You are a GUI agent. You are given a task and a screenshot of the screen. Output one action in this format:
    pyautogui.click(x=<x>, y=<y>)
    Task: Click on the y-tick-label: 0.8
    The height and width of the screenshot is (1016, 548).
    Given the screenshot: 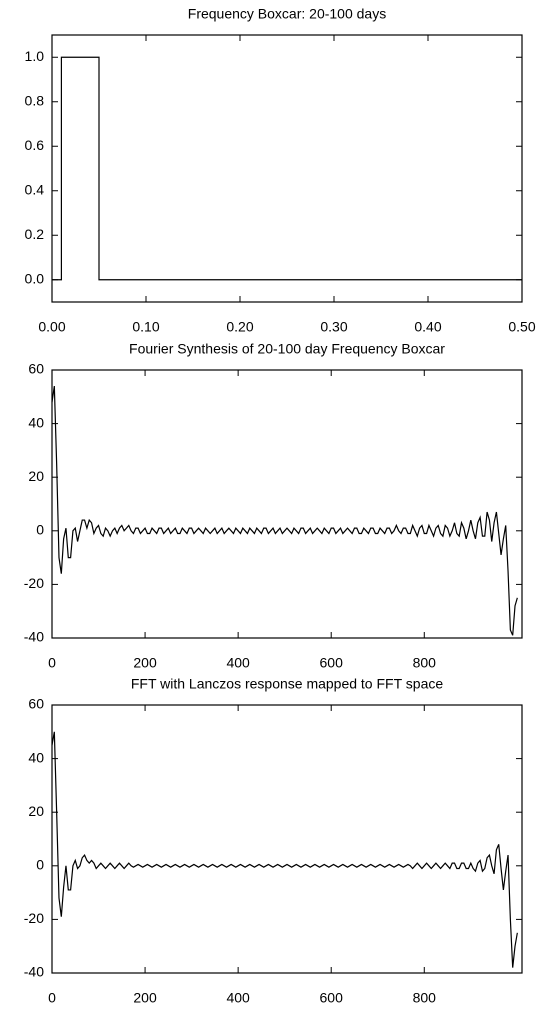 What is the action you would take?
    pyautogui.click(x=35, y=100)
    